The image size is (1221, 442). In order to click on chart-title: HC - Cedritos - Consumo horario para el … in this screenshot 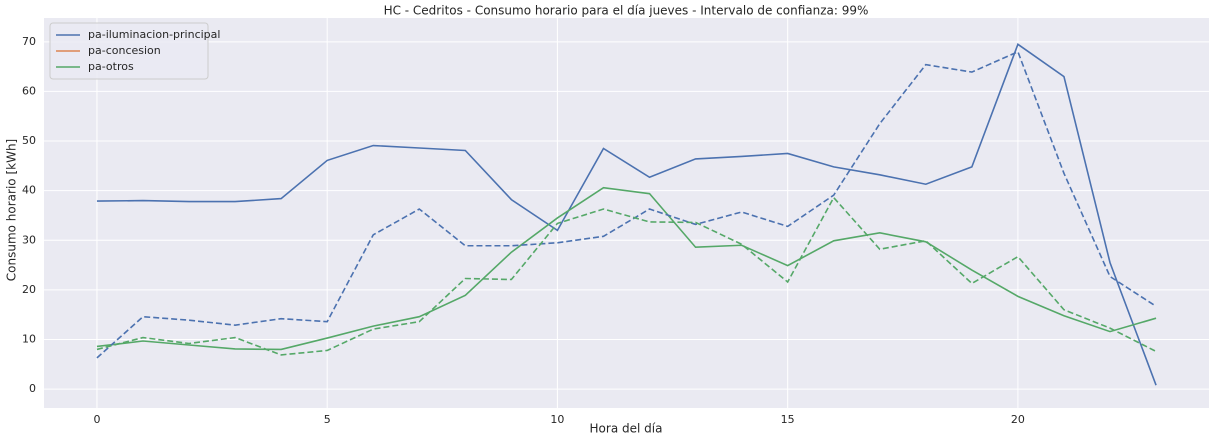, I will do `click(626, 11)`.